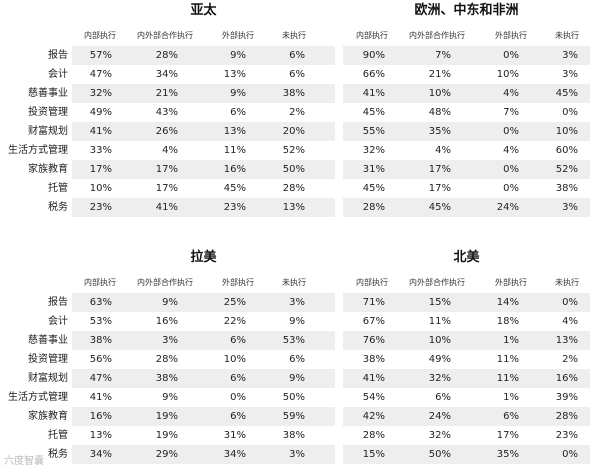 This screenshot has height=471, width=590. What do you see at coordinates (58, 207) in the screenshot?
I see `category-label: 税务` at bounding box center [58, 207].